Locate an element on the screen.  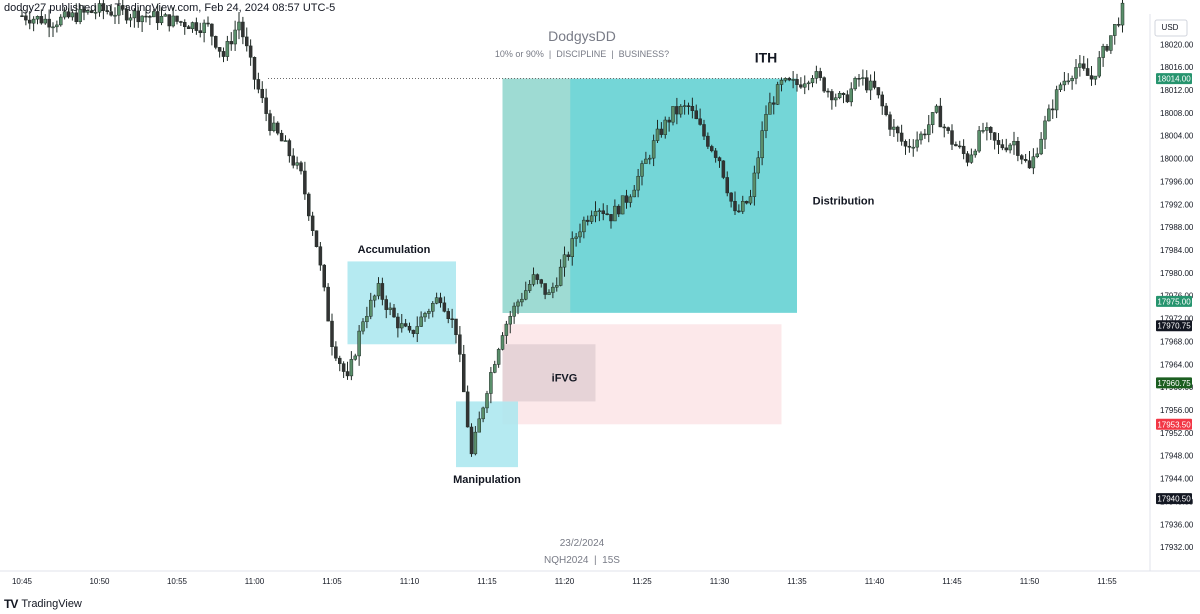
watermark-symbol: NQH2024 | 15S is located at coordinates (582, 560).